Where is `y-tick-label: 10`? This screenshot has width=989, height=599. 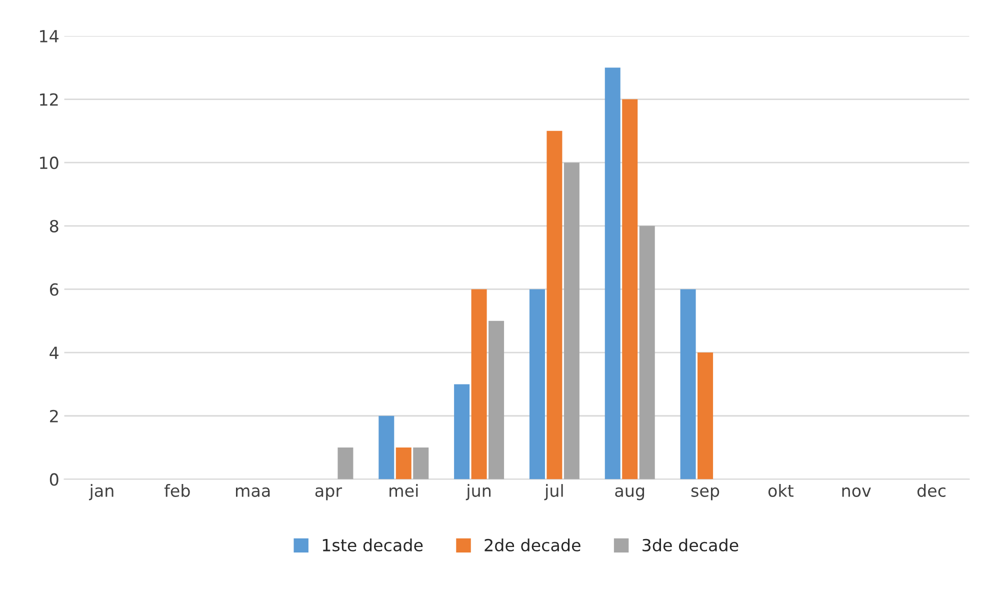
y-tick-label: 10 is located at coordinates (49, 163).